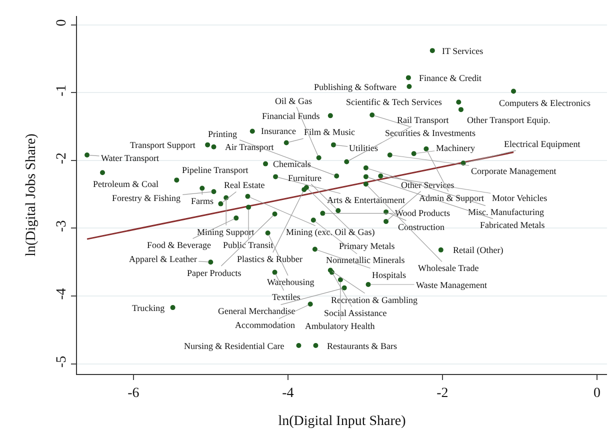 The image size is (615, 442). What do you see at coordinates (423, 213) in the screenshot?
I see `annotation: Wood Products` at bounding box center [423, 213].